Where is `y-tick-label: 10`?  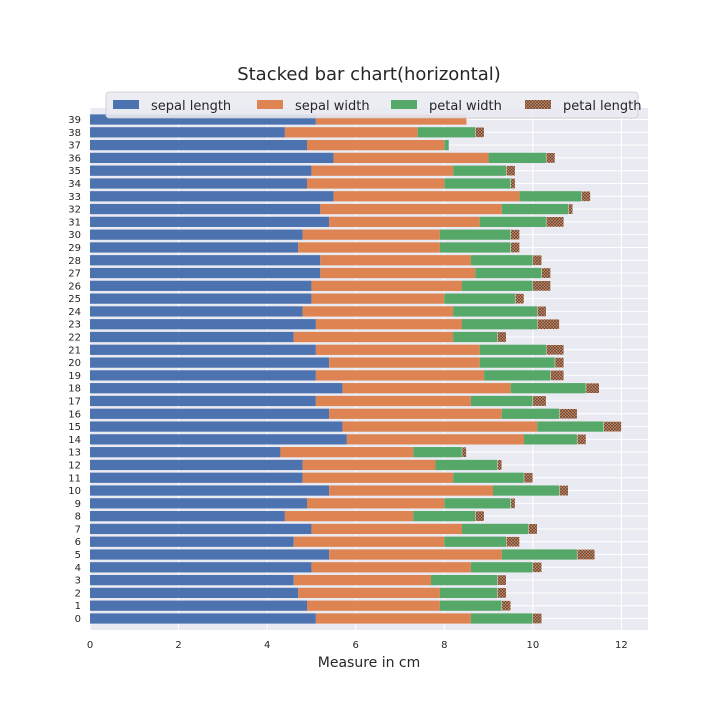 y-tick-label: 10 is located at coordinates (74, 491).